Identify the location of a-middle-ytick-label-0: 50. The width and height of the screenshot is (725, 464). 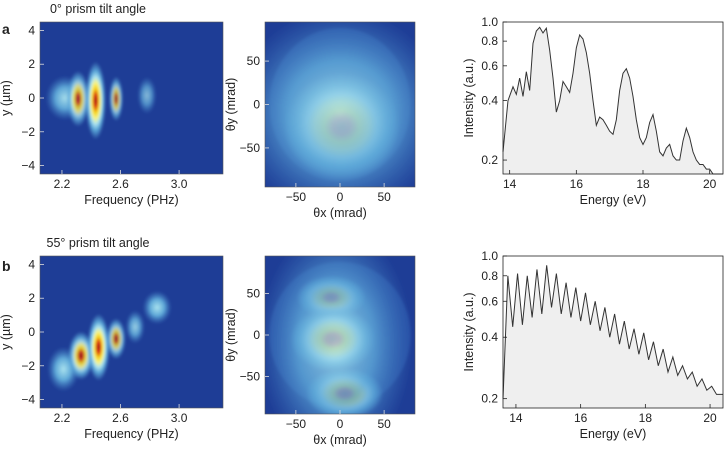
(254, 61).